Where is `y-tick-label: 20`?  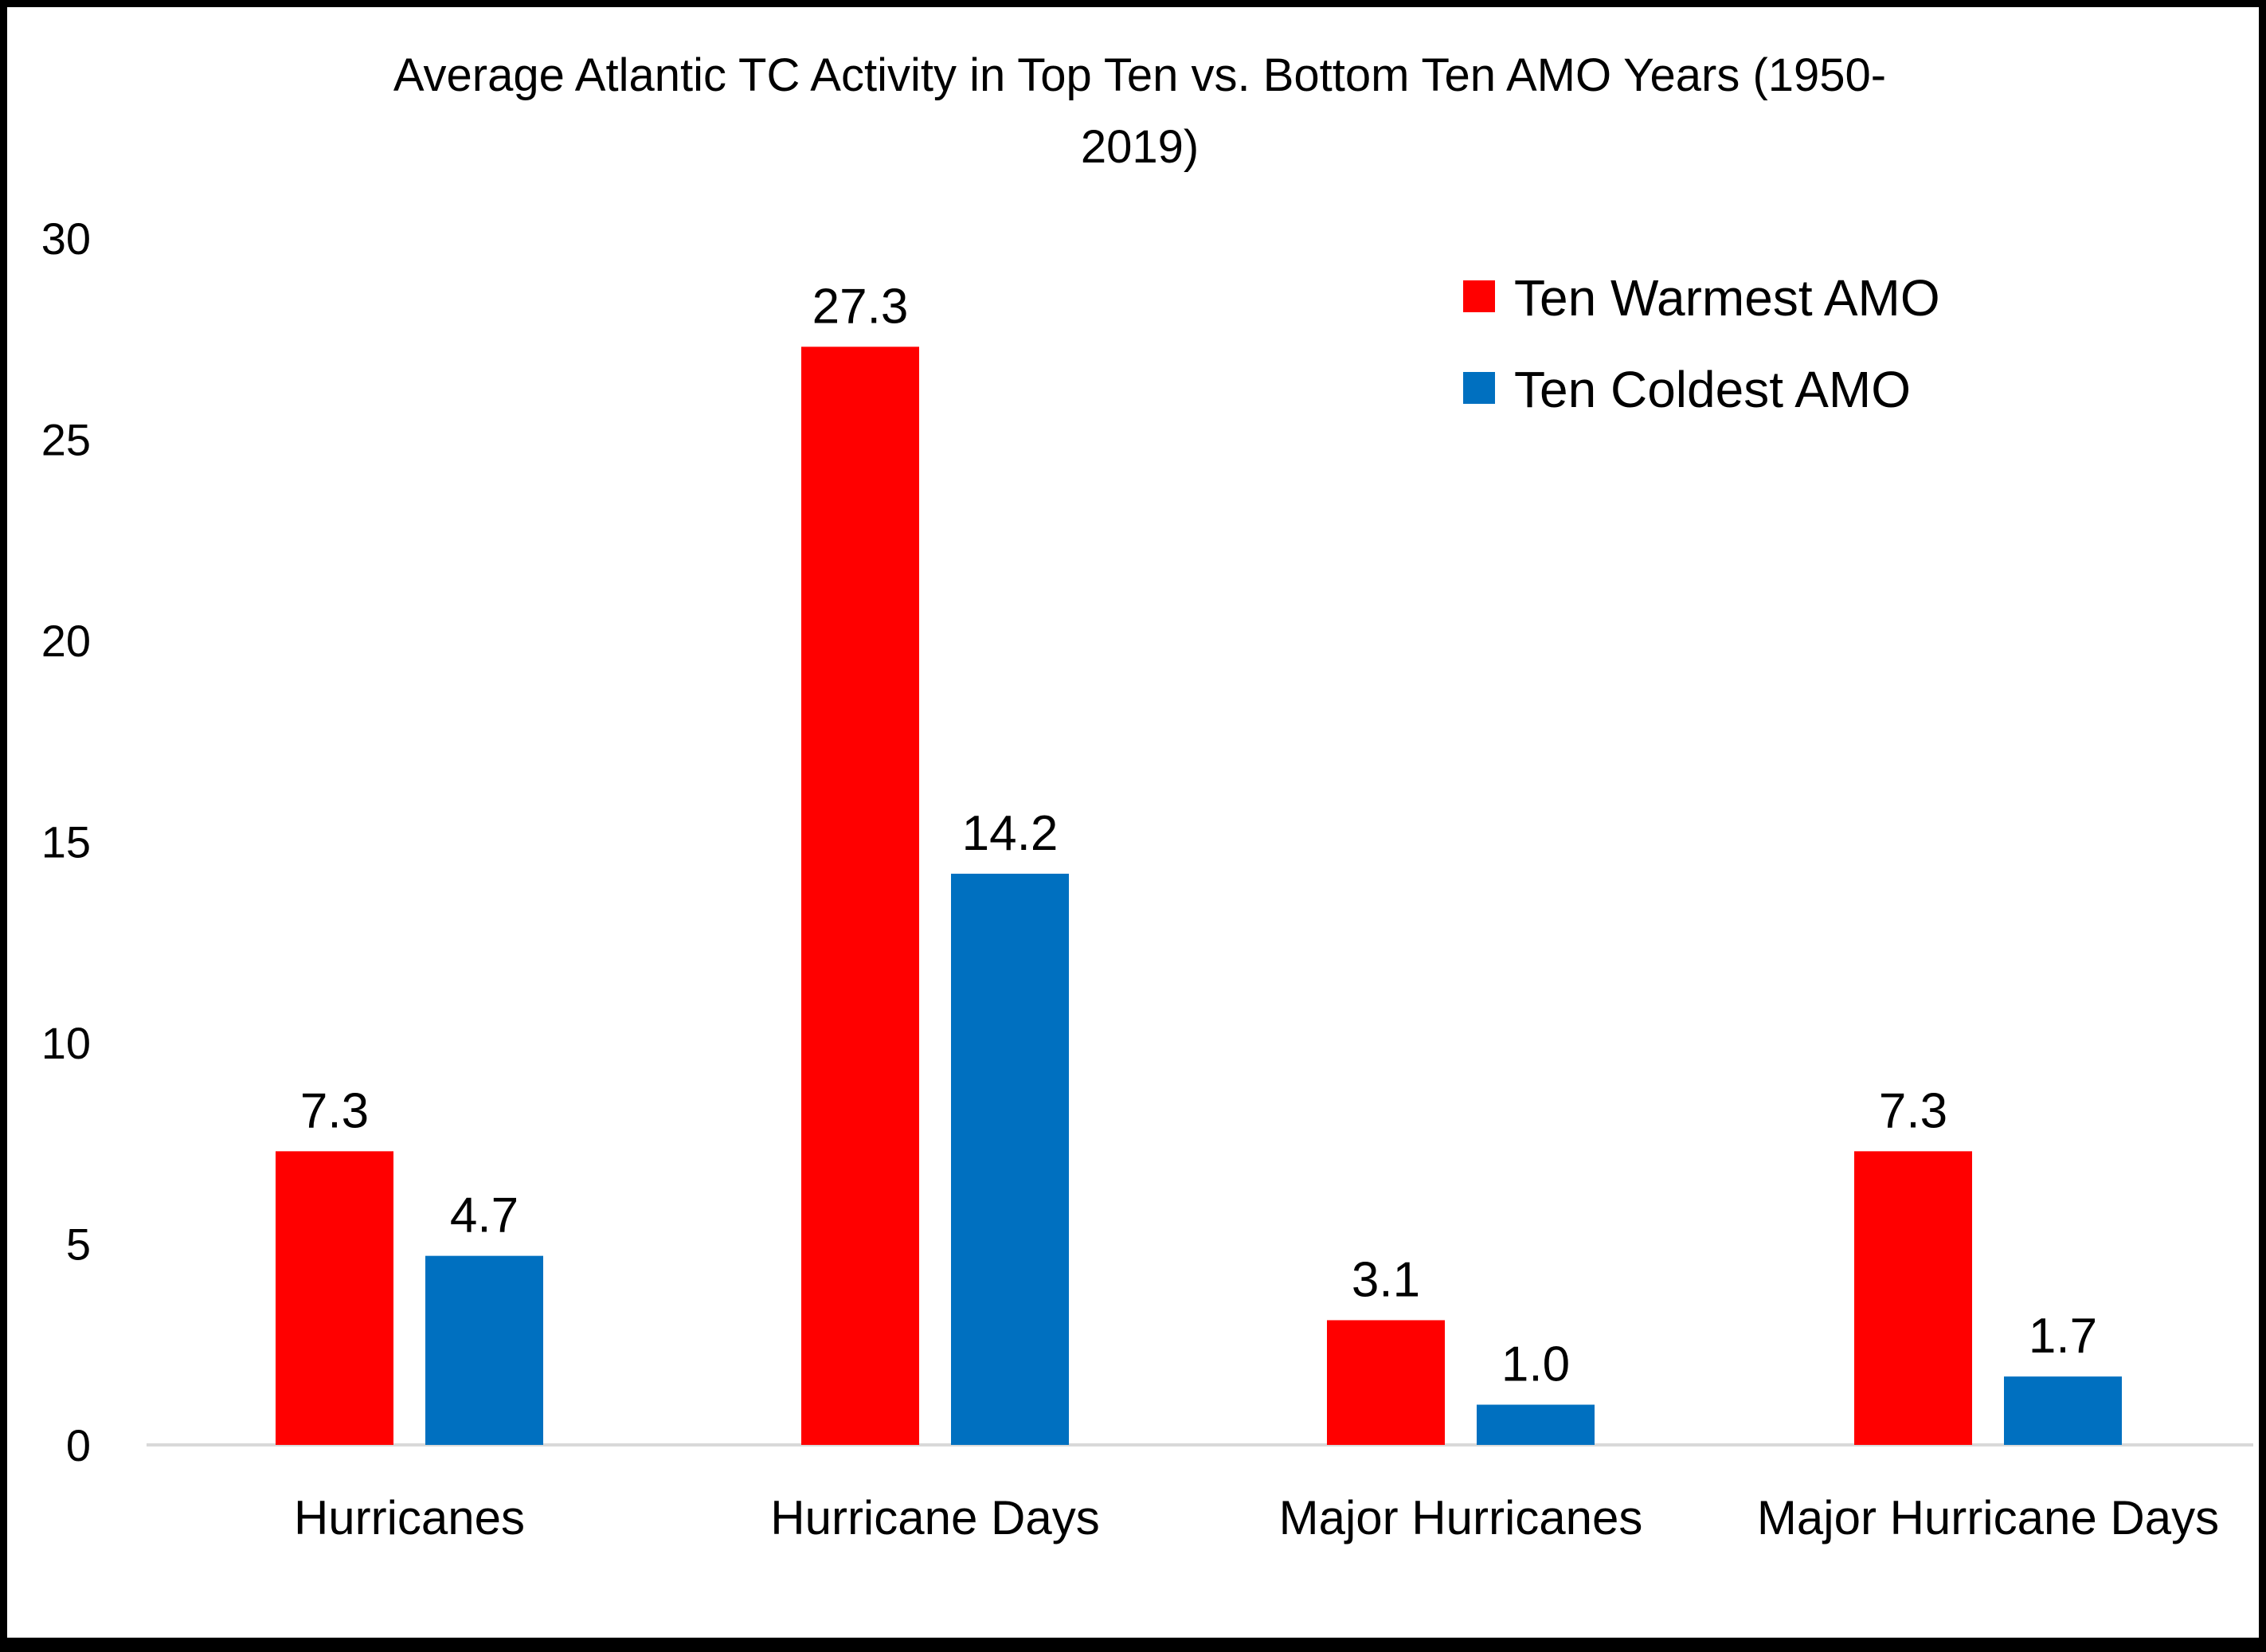
y-tick-label: 20 is located at coordinates (66, 641).